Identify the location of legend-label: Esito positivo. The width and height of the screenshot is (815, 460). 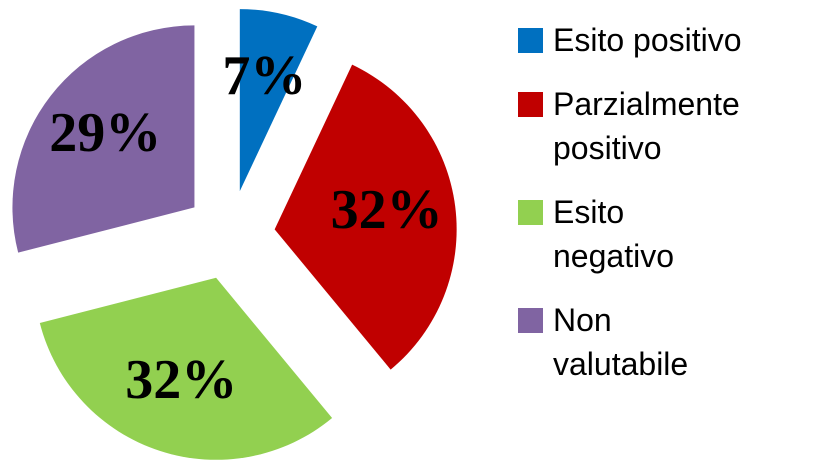
(647, 40).